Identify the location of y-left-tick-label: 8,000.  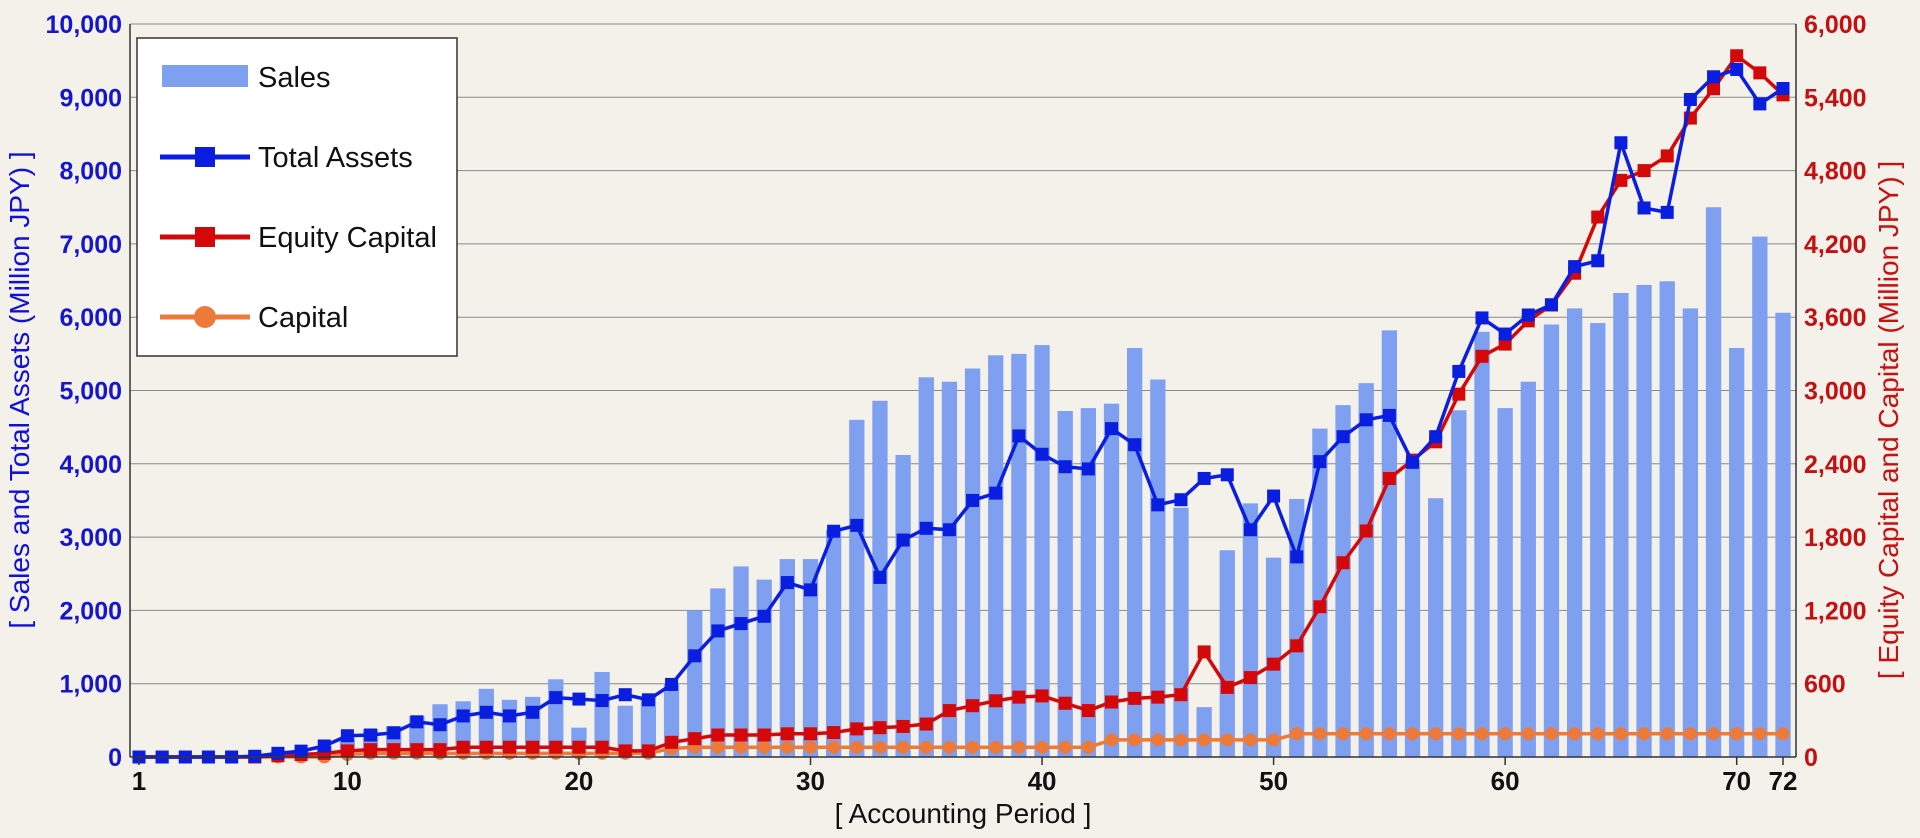
(90, 172).